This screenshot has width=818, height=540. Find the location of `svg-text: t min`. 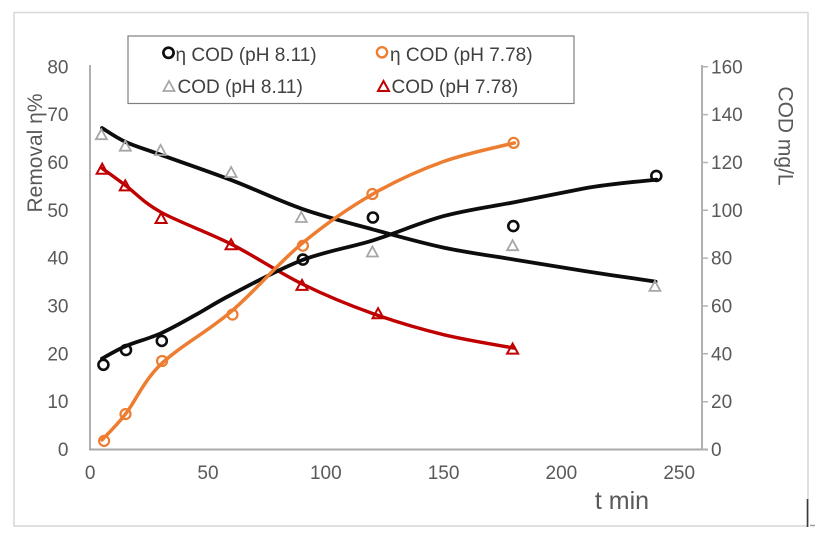

svg-text: t min is located at coordinates (622, 501).